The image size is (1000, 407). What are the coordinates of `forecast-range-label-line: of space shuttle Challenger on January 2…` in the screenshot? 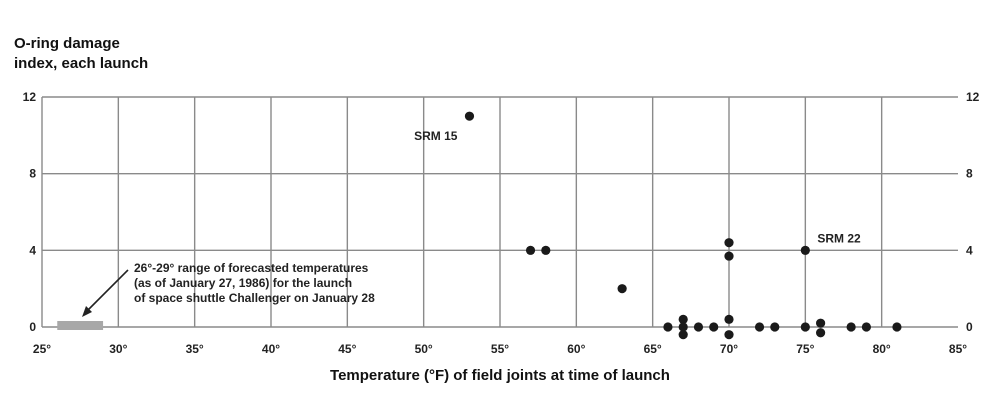 It's located at (254, 298).